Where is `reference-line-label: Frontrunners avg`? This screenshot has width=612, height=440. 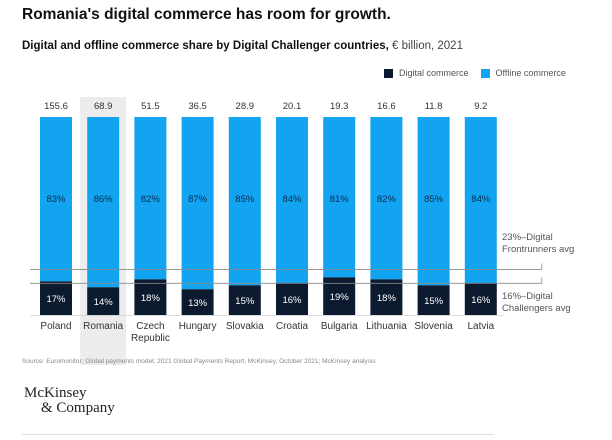
reference-line-label: Frontrunners avg is located at coordinates (538, 249).